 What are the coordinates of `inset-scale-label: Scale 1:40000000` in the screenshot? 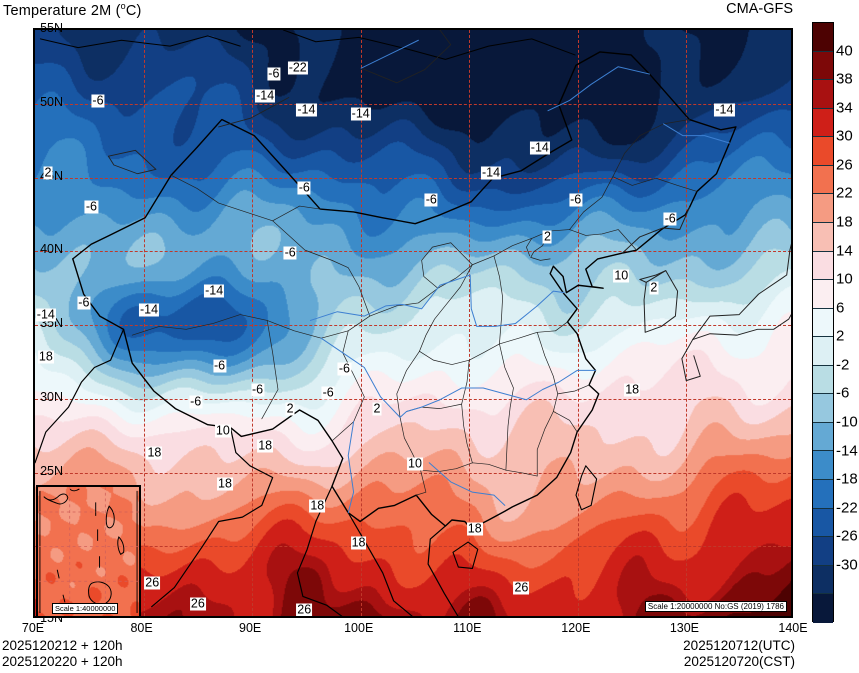 It's located at (85, 608).